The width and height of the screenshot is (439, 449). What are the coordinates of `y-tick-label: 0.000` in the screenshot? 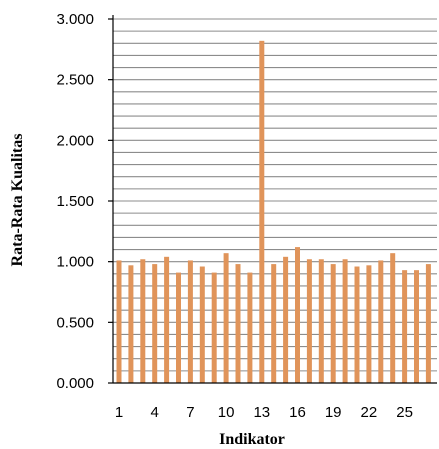 It's located at (75, 383).